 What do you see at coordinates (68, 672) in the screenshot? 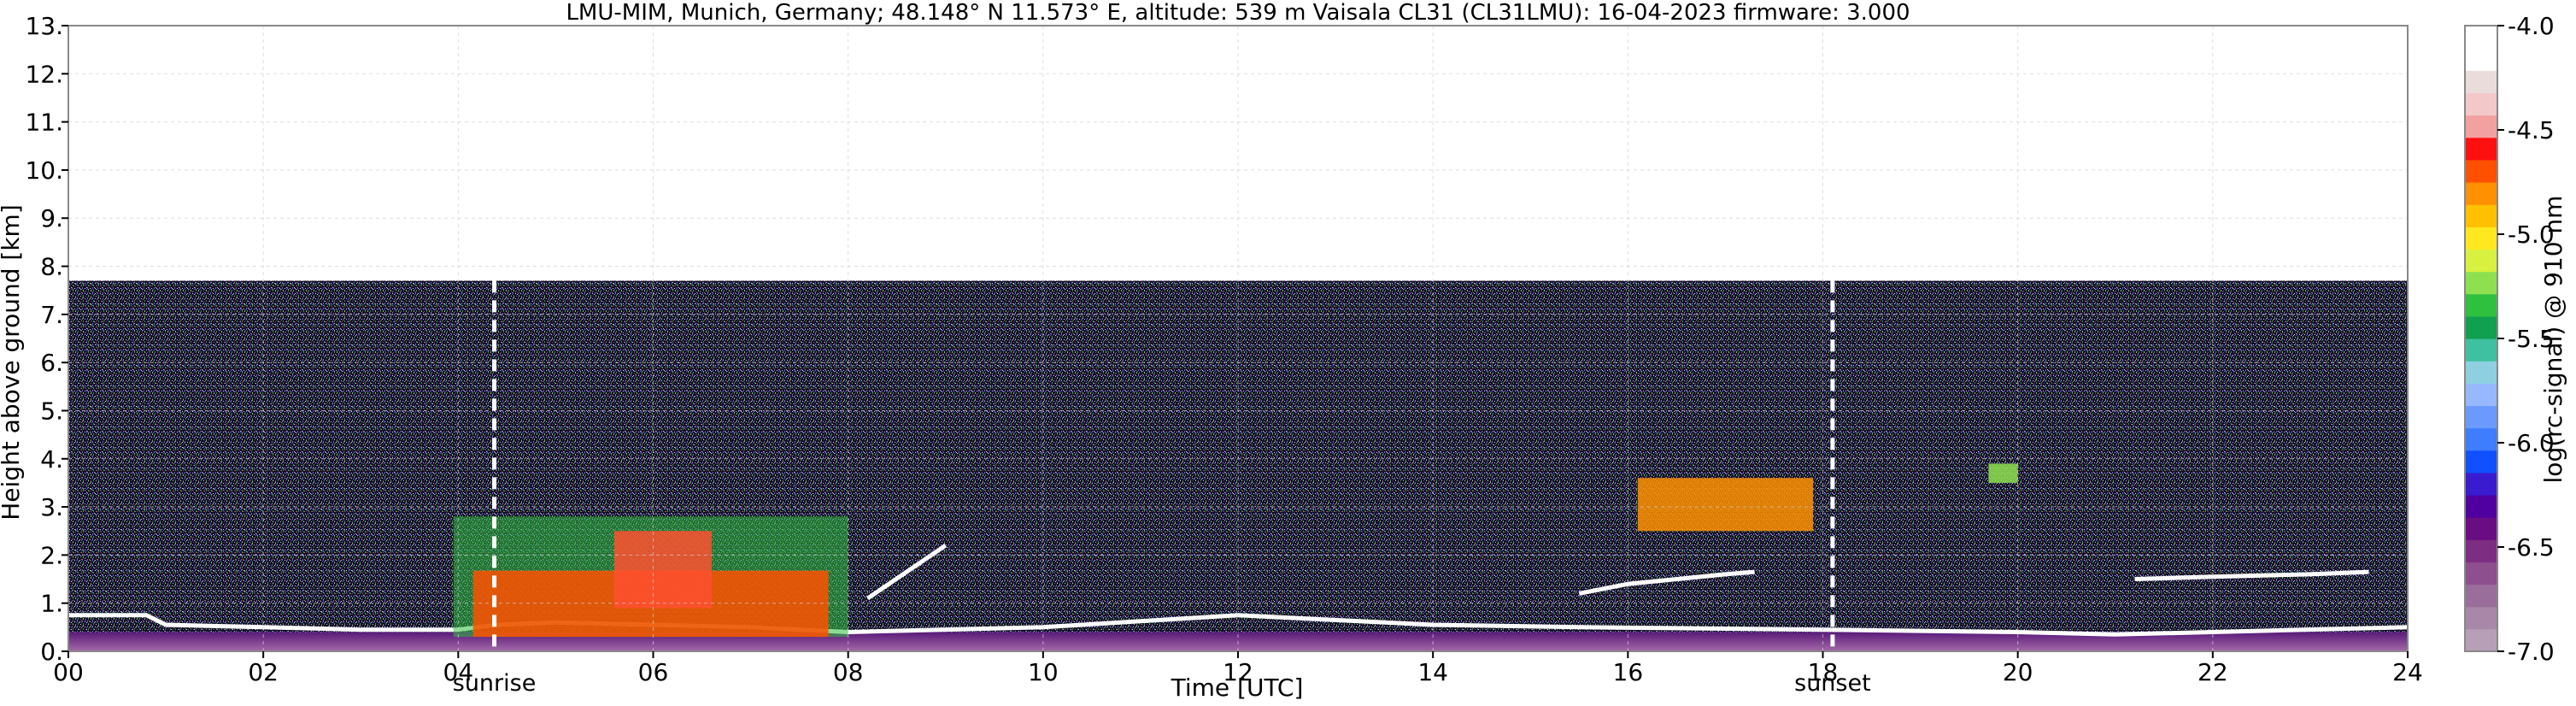
I see `x-tick-label: 00` at bounding box center [68, 672].